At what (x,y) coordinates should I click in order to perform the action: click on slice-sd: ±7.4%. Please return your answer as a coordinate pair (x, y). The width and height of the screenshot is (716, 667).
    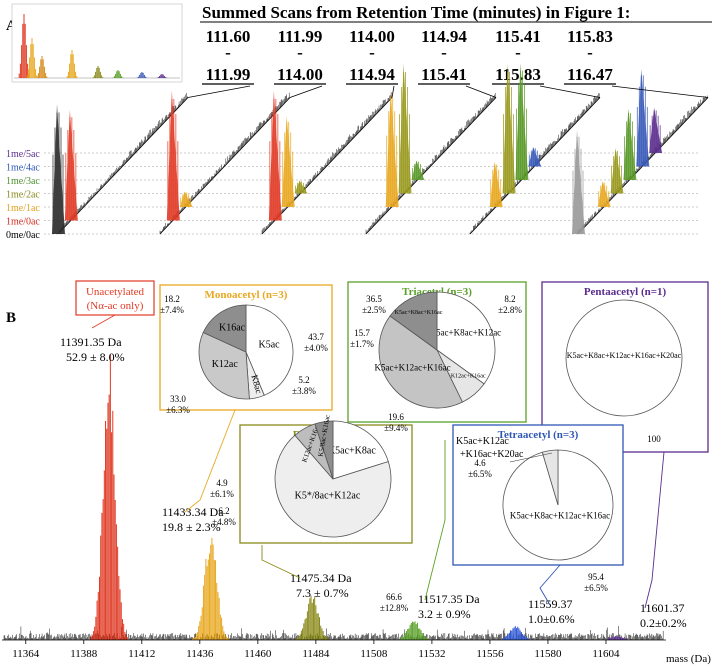
    Looking at the image, I should click on (172, 310).